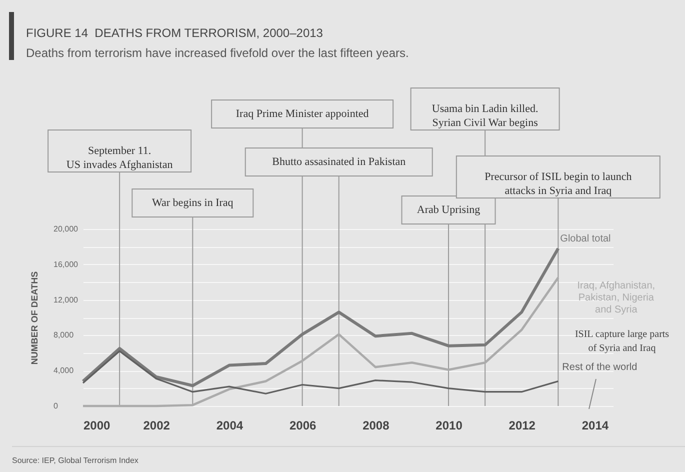 This screenshot has height=472, width=685. What do you see at coordinates (595, 425) in the screenshot?
I see `x-tick-label: 2014` at bounding box center [595, 425].